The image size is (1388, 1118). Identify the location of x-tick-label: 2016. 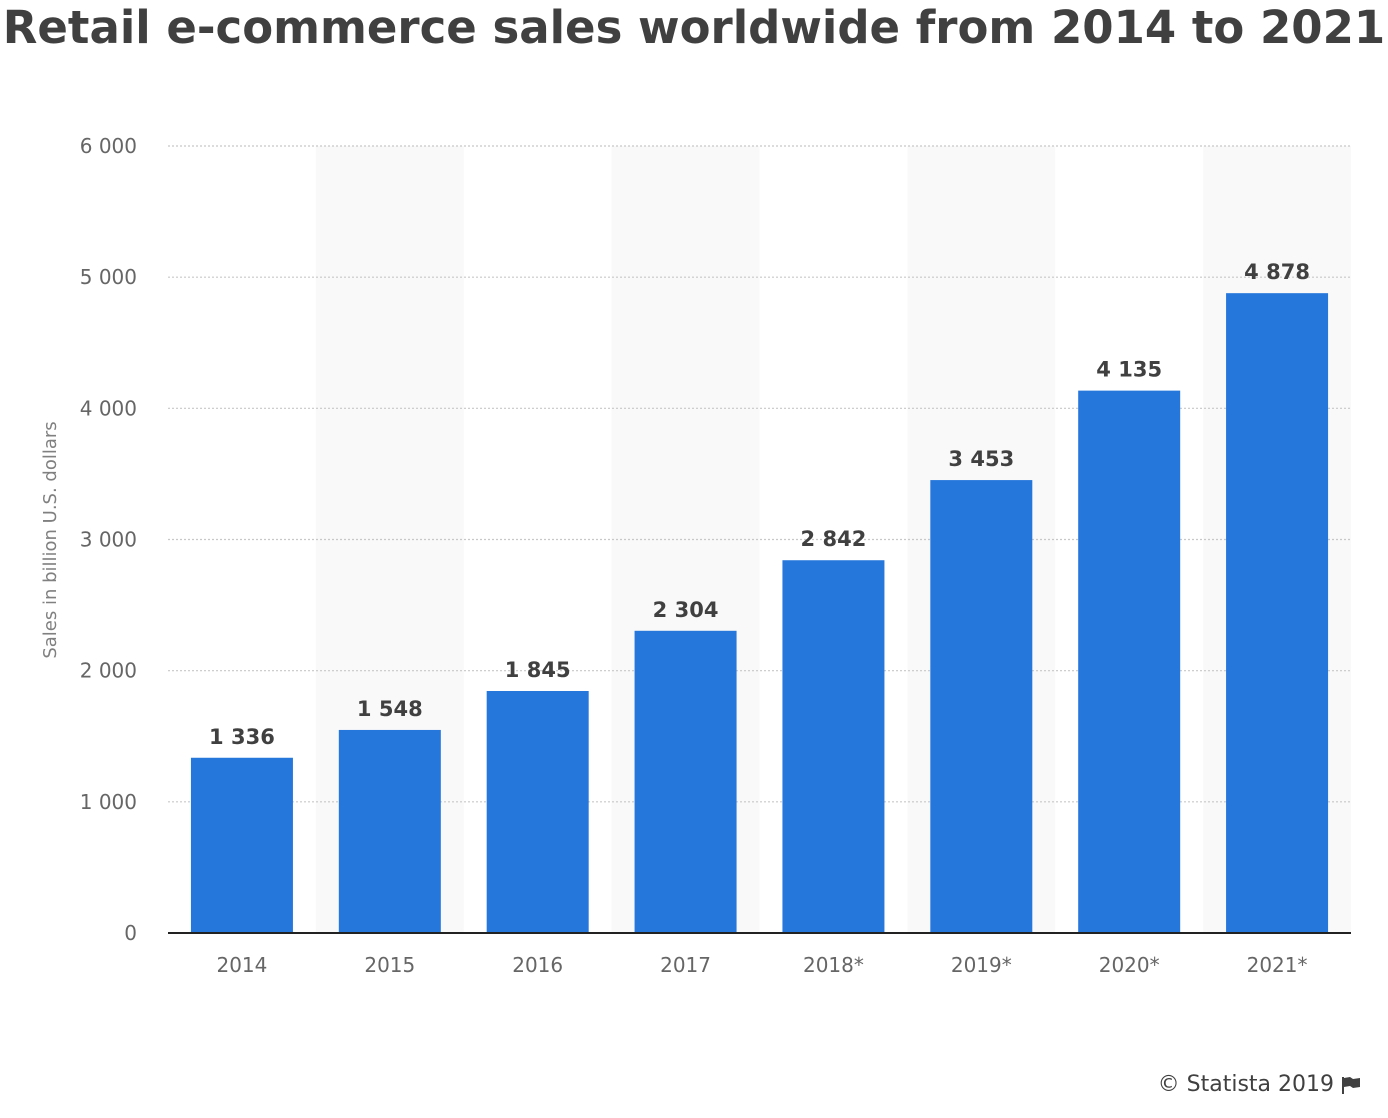
(537, 965).